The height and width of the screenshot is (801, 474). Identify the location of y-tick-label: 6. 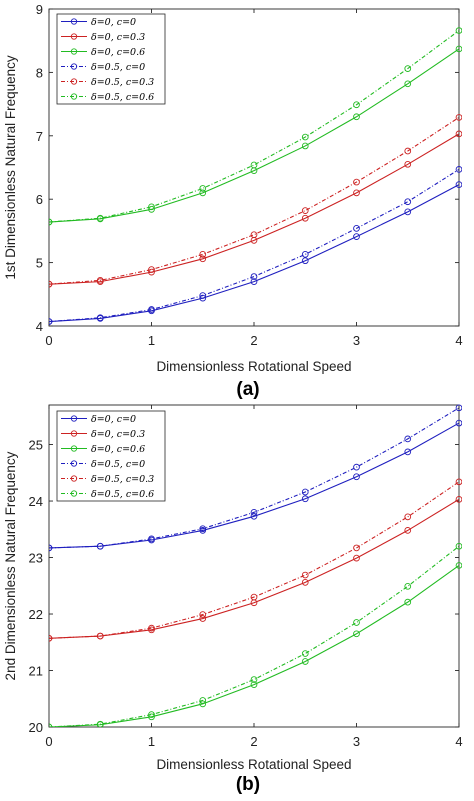
(39, 199).